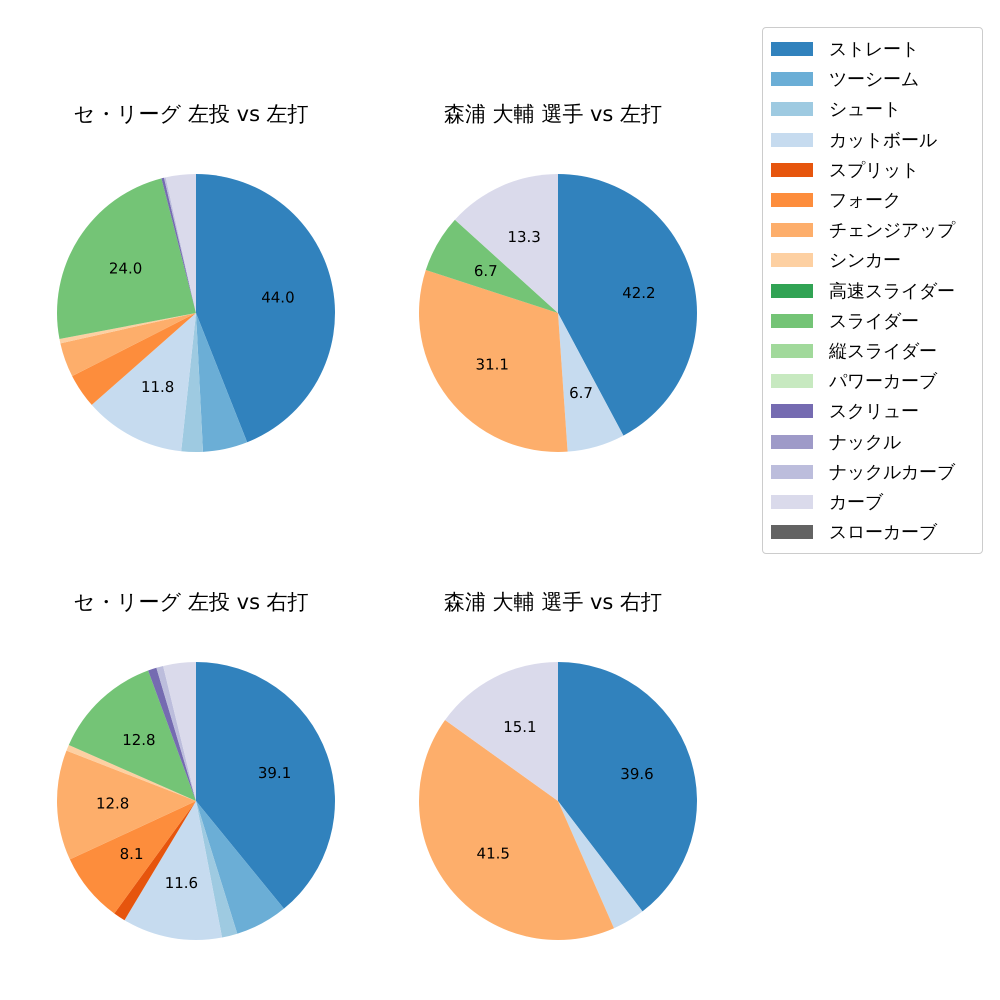 This screenshot has height=1000, width=1000. What do you see at coordinates (520, 727) in the screenshot?
I see `data-label: 15.1` at bounding box center [520, 727].